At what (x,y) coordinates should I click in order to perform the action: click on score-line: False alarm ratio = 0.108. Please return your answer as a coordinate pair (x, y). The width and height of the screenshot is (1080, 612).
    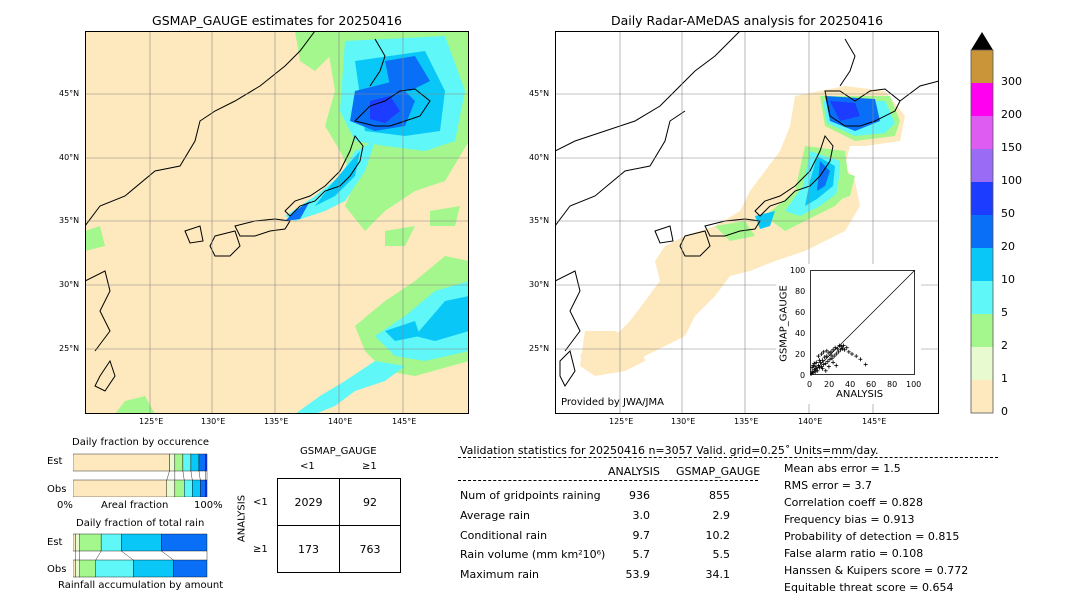
    Looking at the image, I should click on (854, 553).